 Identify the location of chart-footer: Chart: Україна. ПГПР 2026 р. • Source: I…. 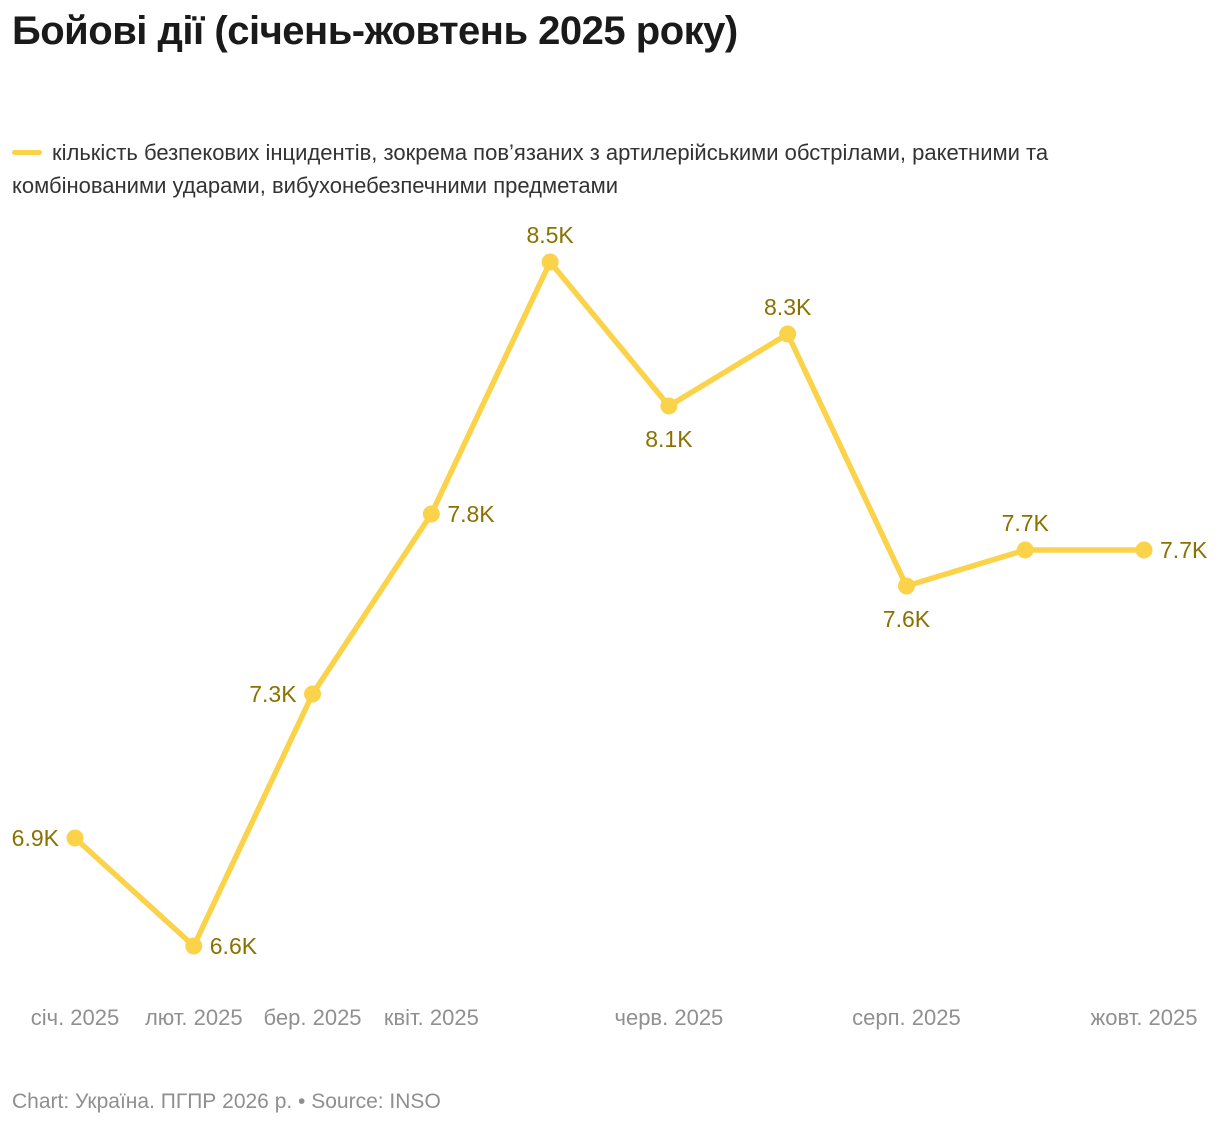
(226, 1101).